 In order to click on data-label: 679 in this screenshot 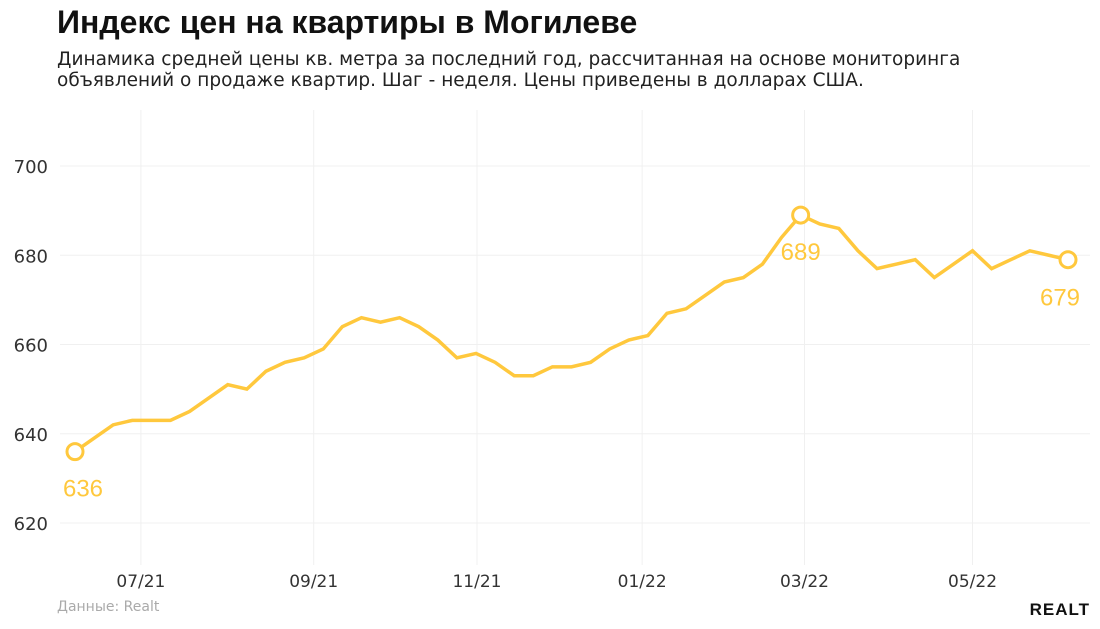, I will do `click(1060, 298)`.